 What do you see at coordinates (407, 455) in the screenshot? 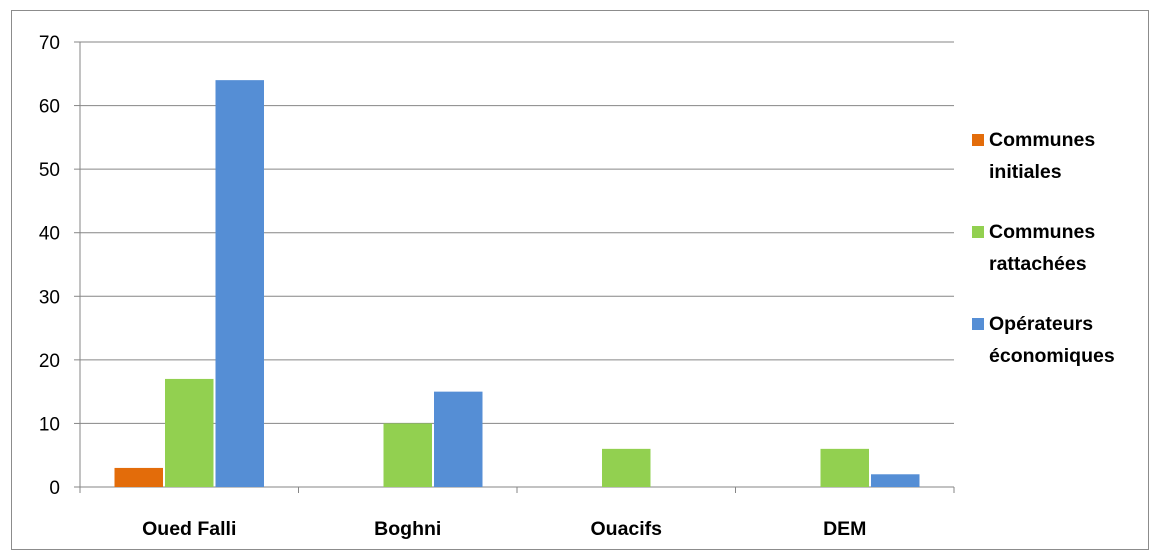
I see `bar-boghni-communes-rattachees` at bounding box center [407, 455].